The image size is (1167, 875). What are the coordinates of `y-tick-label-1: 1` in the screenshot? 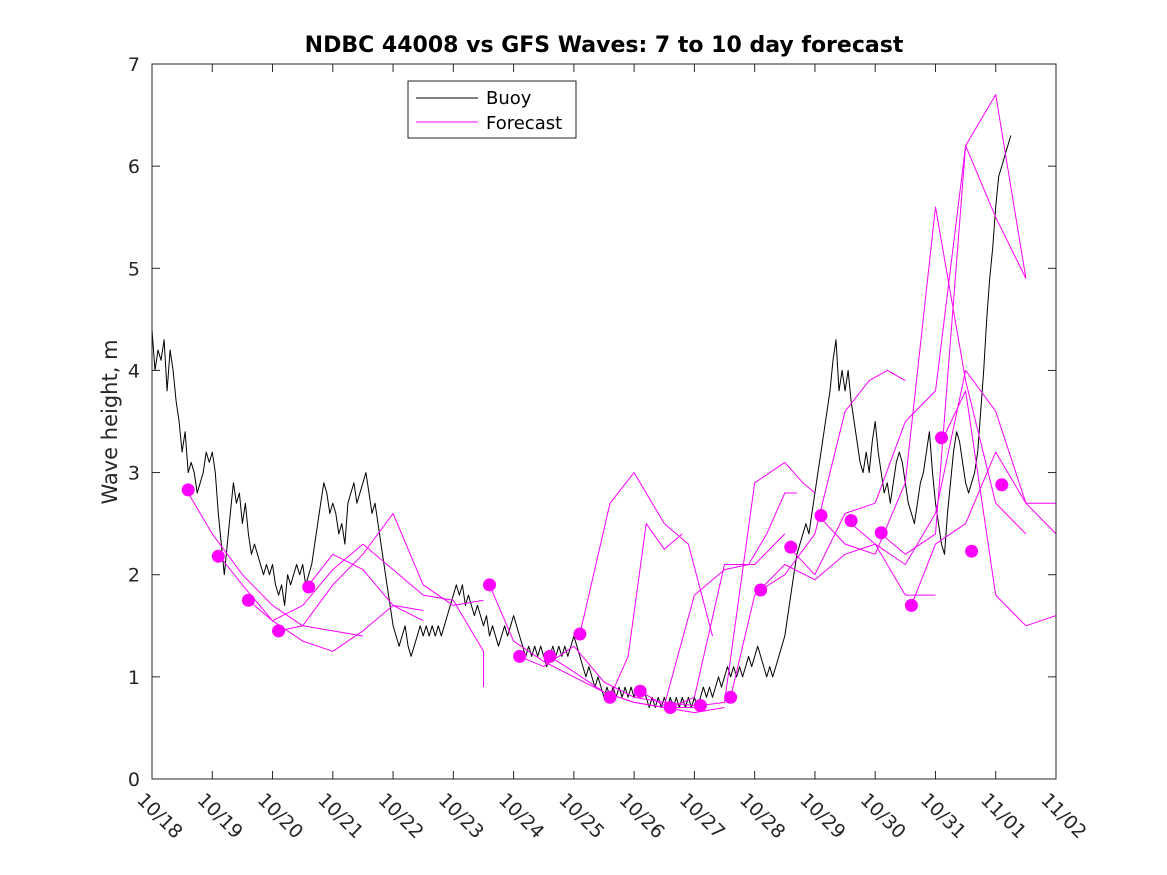 It's located at (134, 678).